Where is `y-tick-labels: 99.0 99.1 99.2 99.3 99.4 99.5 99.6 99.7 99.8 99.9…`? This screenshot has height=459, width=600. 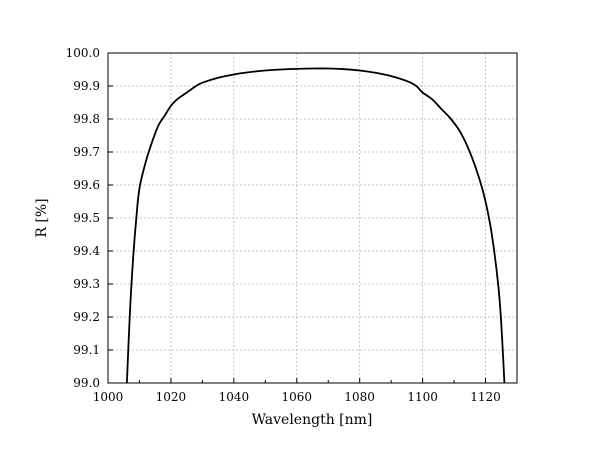 y-tick-labels: 99.0 99.1 99.2 99.3 99.4 99.5 99.6 99.7 99.8 99.9… is located at coordinates (83, 218).